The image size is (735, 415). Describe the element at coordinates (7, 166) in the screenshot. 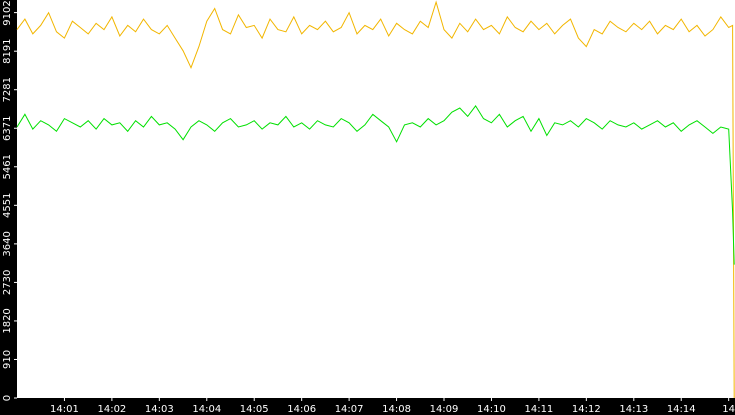

I see `y-tick-label: 5461` at that location.